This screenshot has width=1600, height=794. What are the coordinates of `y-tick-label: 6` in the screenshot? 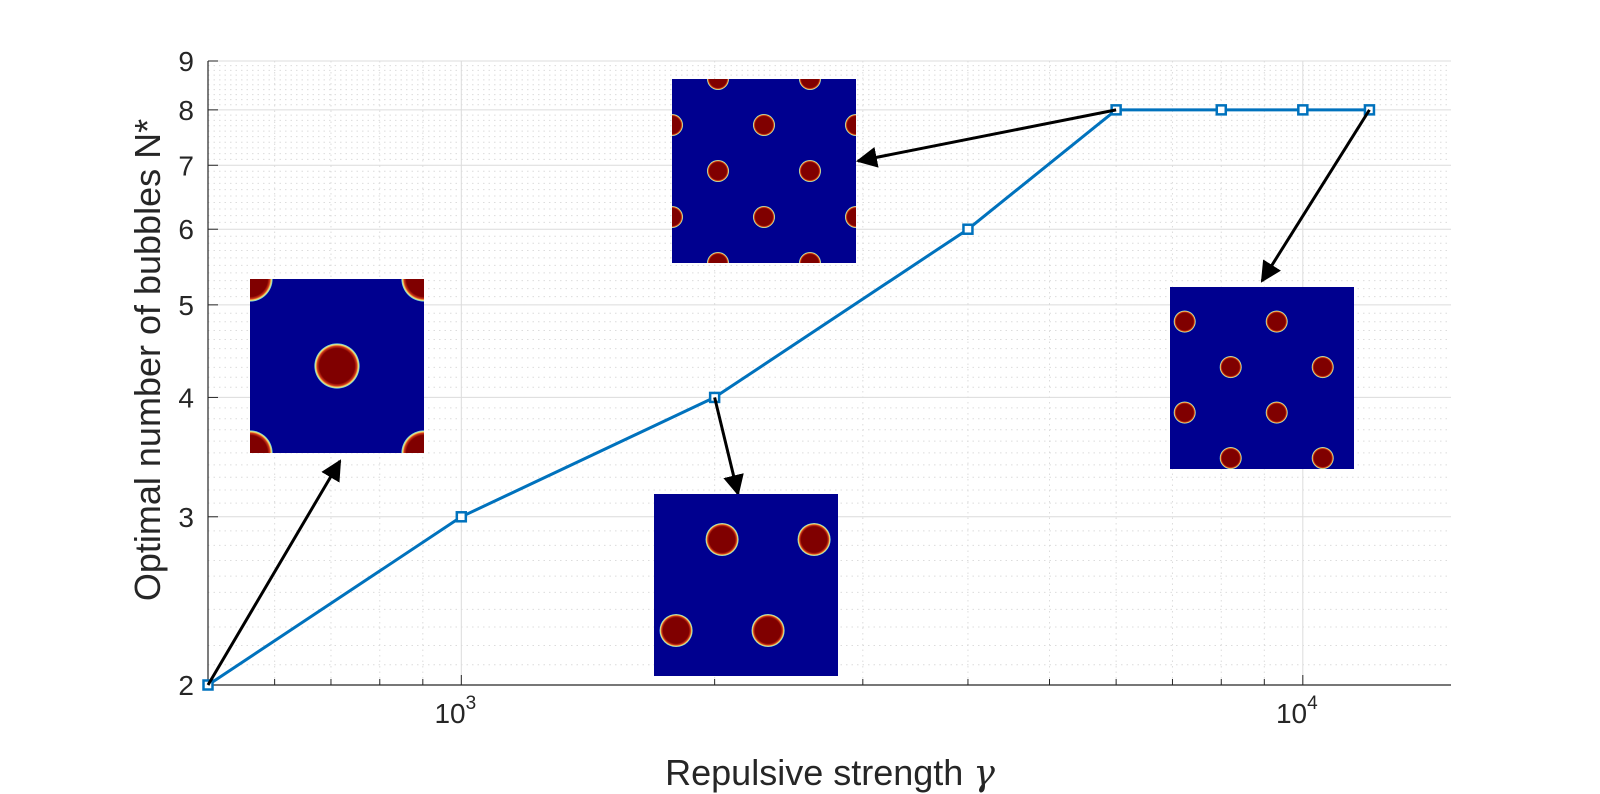 It's located at (186, 229).